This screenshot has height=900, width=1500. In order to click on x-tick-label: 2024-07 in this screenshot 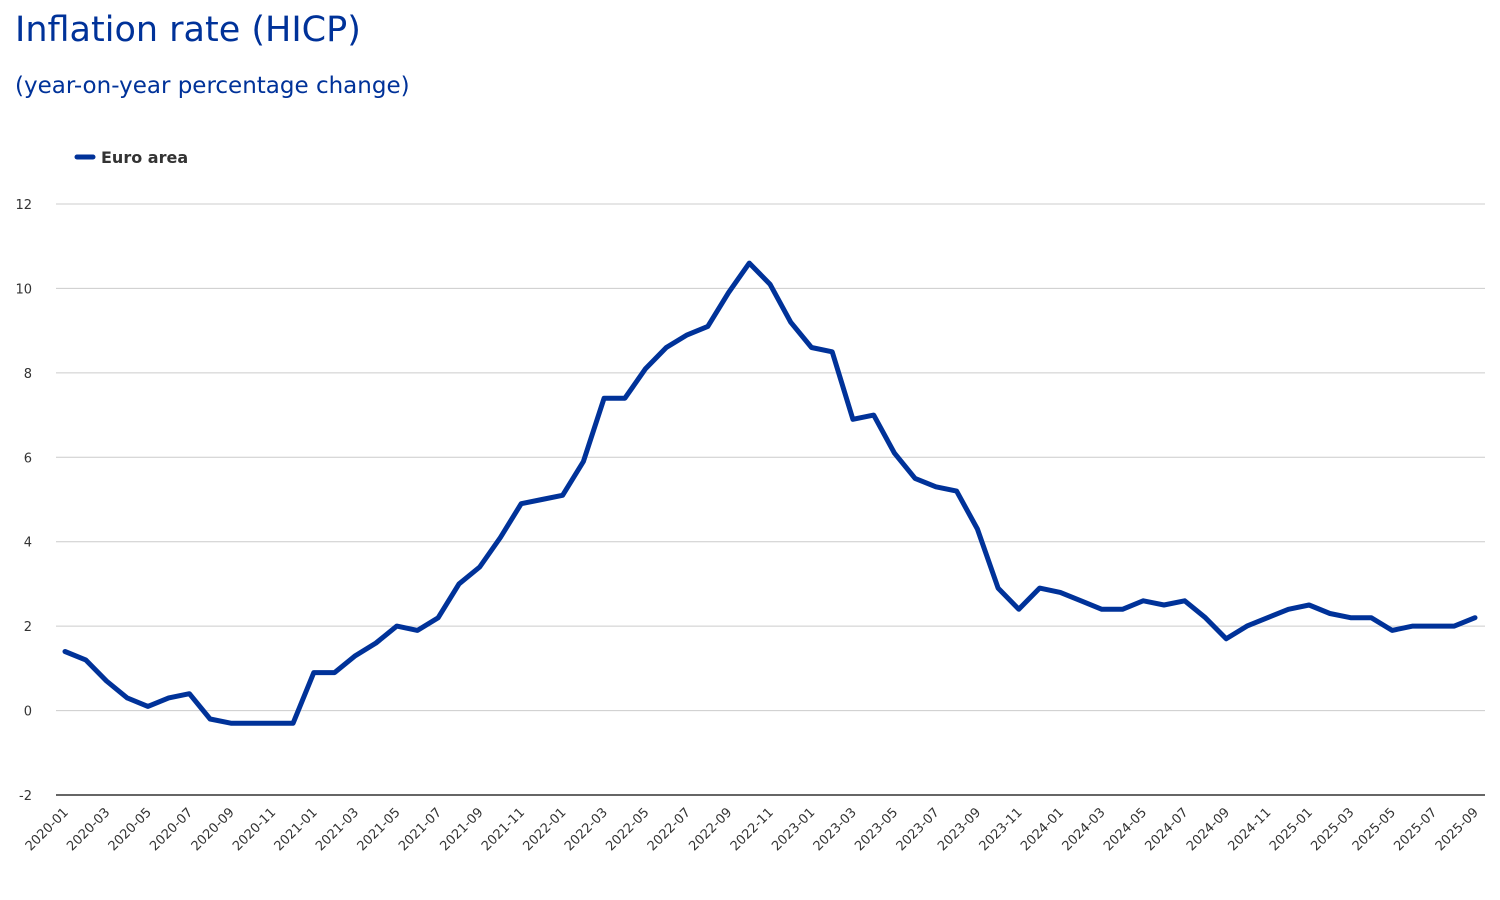, I will do `click(1167, 829)`.